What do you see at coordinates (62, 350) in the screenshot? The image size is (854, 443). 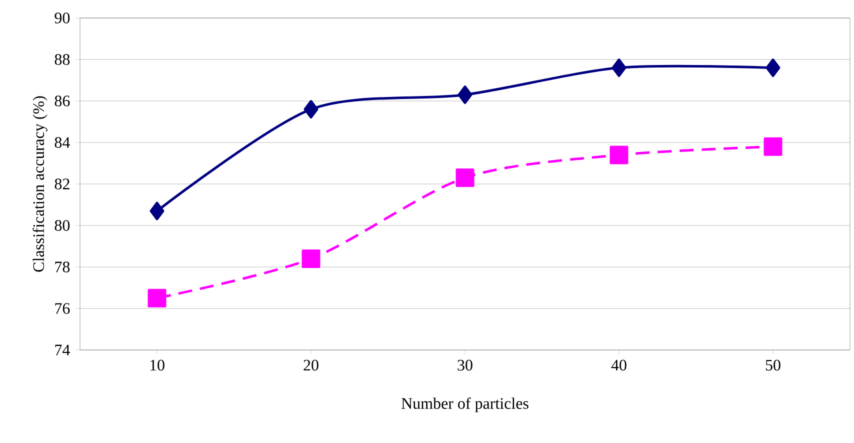 I see `y-tick-label: 74` at bounding box center [62, 350].